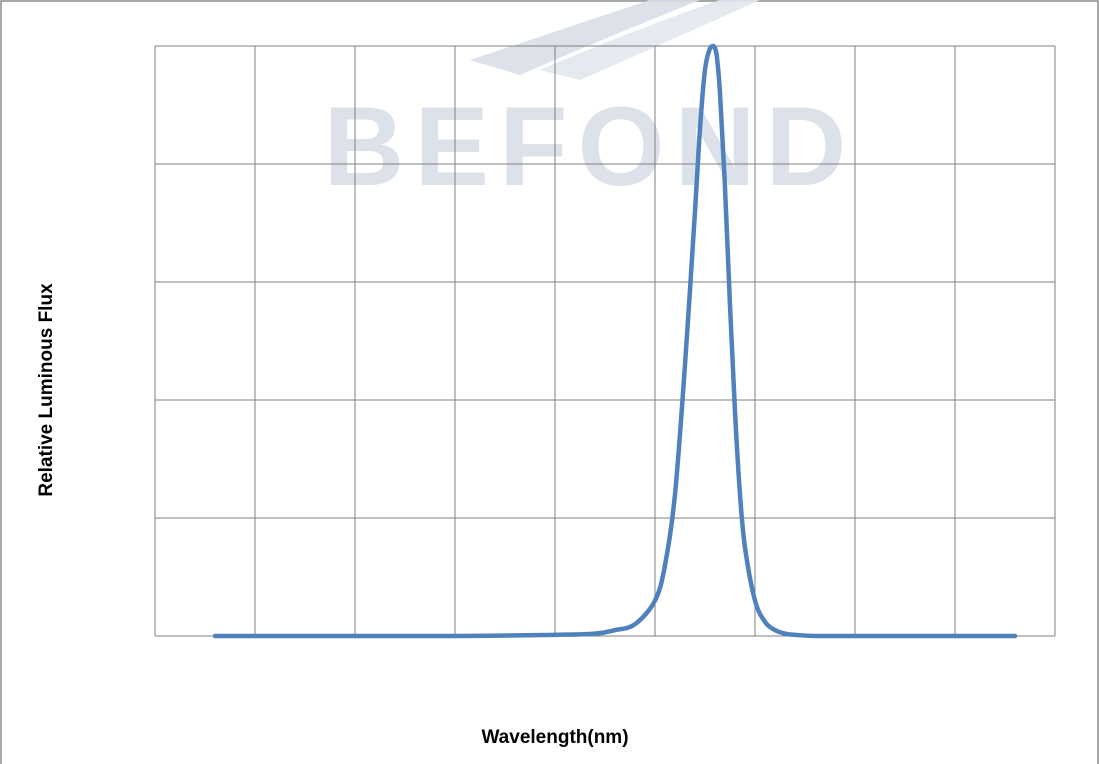 Image resolution: width=1099 pixels, height=764 pixels. I want to click on watermark-logo: BEFOND, so click(590, 104).